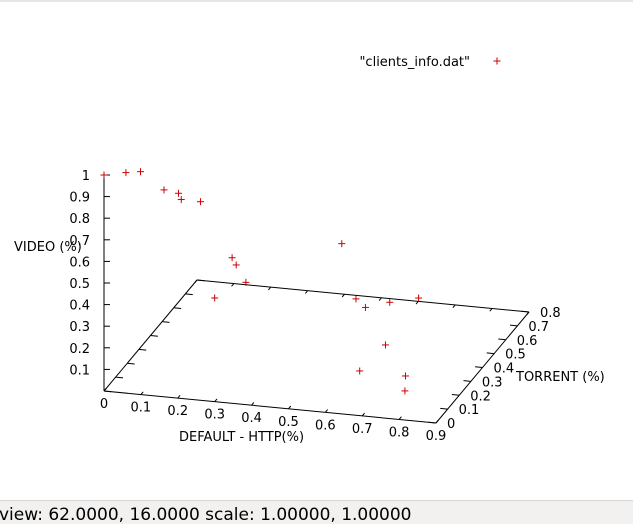  What do you see at coordinates (316, 1) in the screenshot?
I see `window-top-divider` at bounding box center [316, 1].